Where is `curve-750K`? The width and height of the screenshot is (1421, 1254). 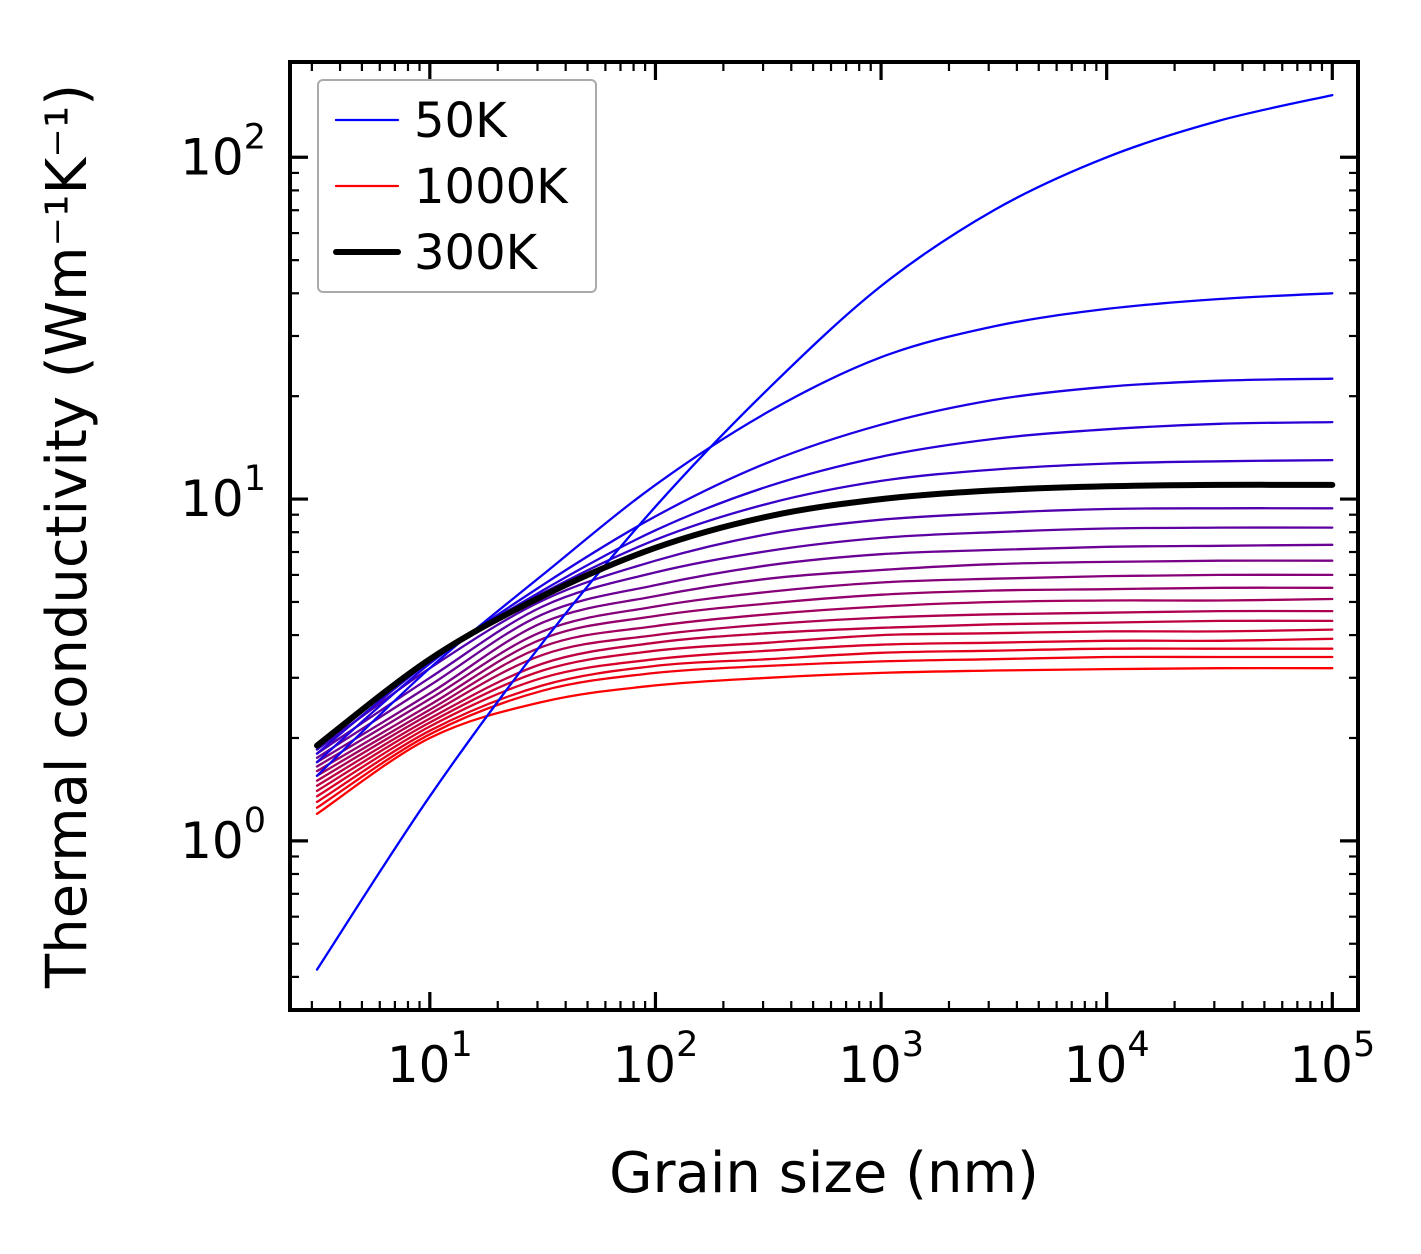 curve-750K is located at coordinates (824, 703).